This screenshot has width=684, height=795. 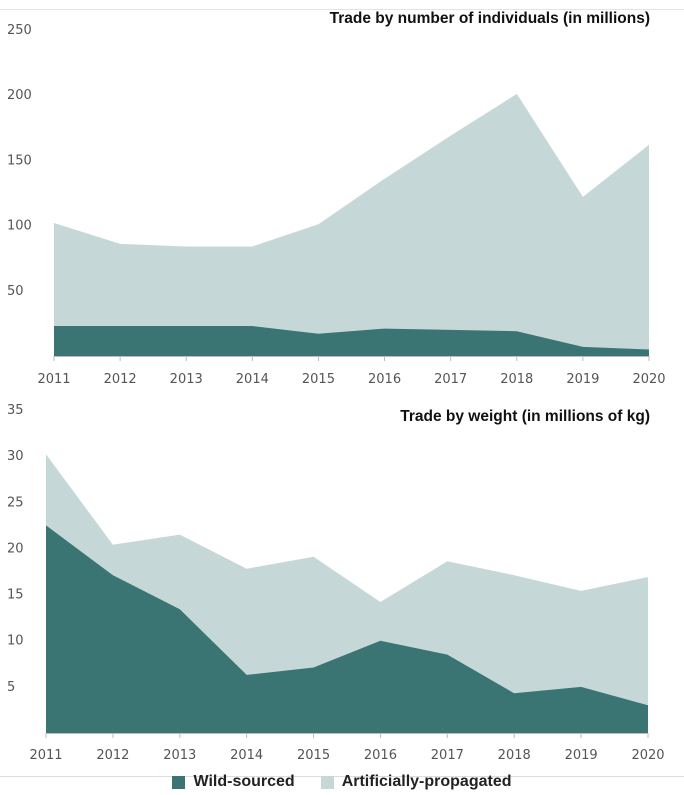 I want to click on legend-label-wild: Wild-sourced, so click(x=244, y=781).